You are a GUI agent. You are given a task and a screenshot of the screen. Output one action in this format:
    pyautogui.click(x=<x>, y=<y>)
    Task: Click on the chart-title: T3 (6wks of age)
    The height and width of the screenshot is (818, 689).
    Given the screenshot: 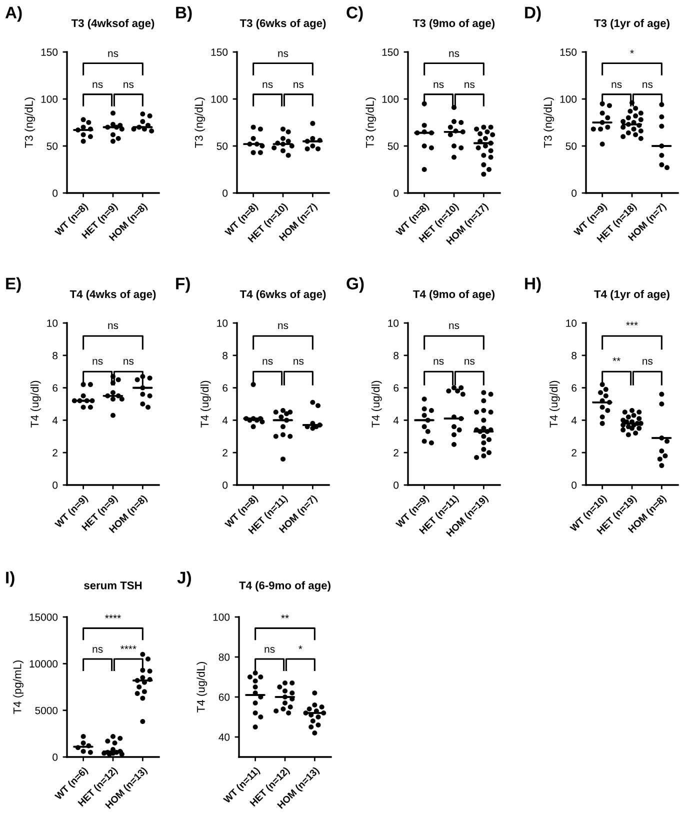 What is the action you would take?
    pyautogui.click(x=283, y=24)
    